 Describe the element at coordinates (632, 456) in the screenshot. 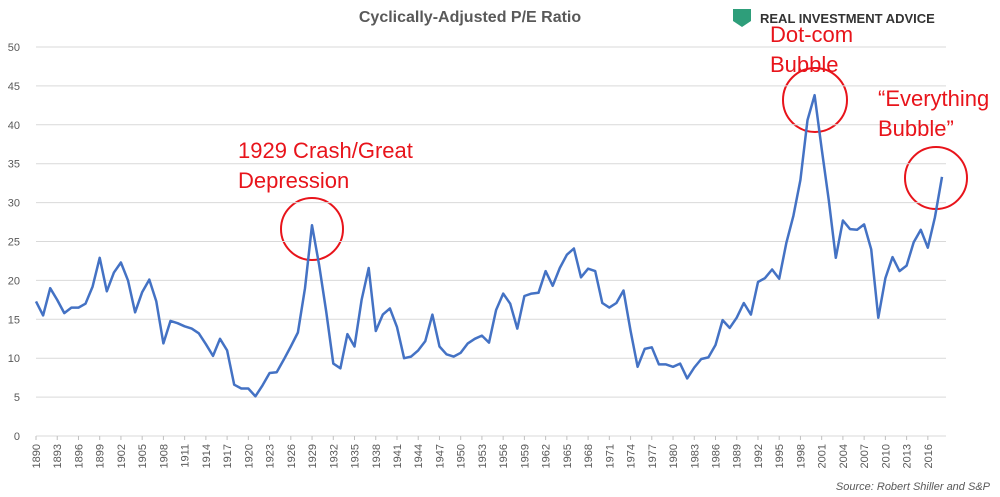

I see `x-tick-label: 1974` at that location.